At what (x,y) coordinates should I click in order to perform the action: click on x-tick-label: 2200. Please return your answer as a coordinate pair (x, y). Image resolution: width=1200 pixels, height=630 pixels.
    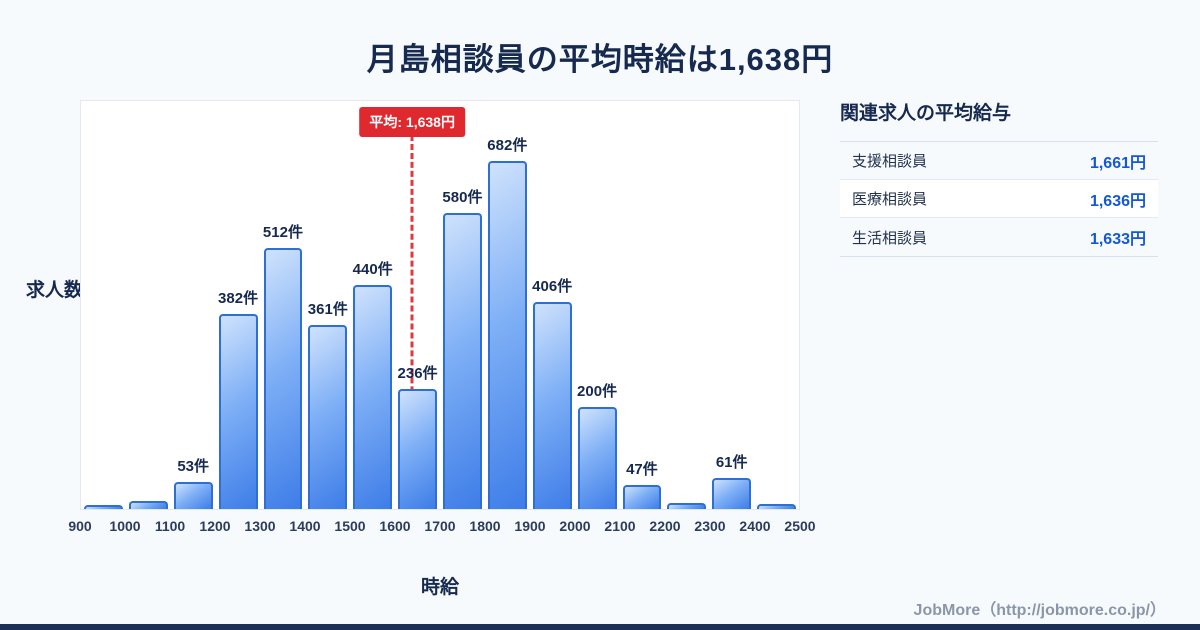
    Looking at the image, I should click on (665, 526).